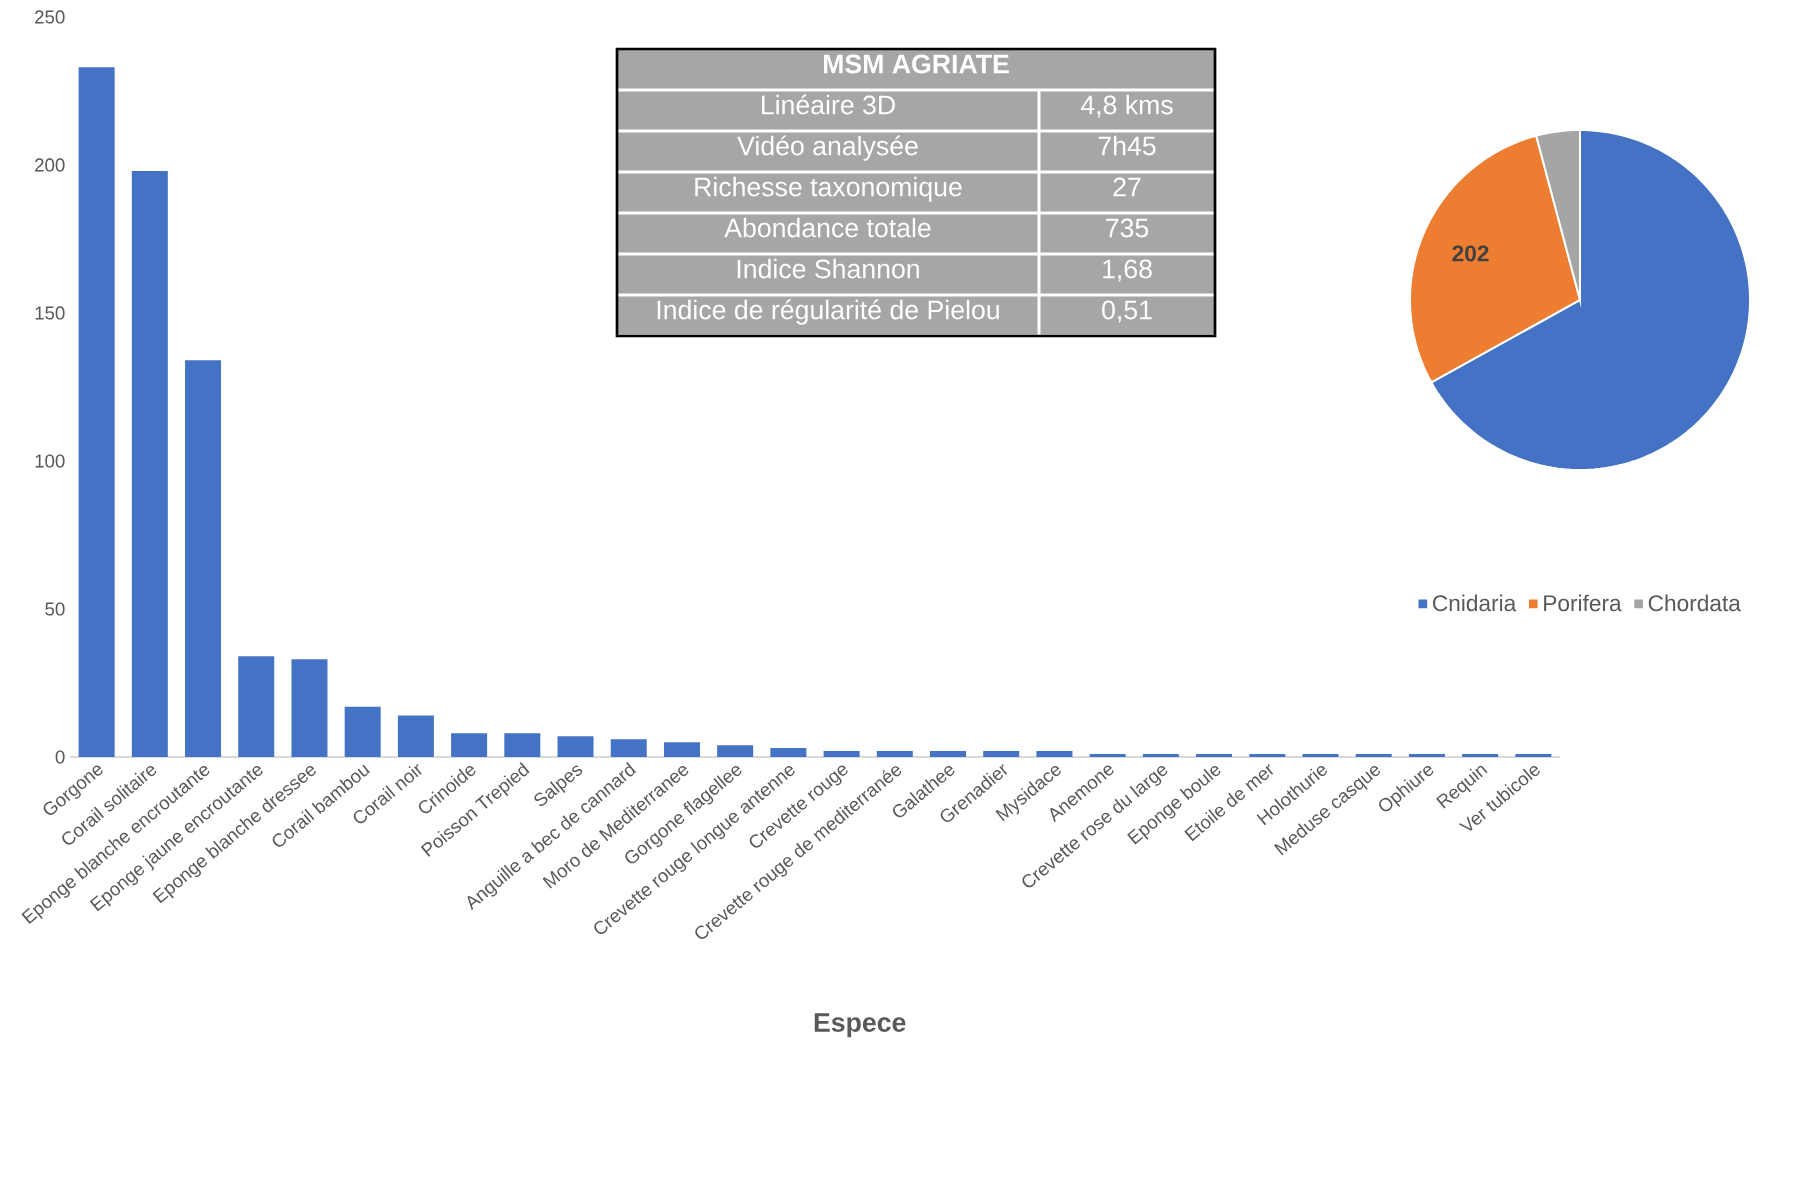  Describe the element at coordinates (50, 17) in the screenshot. I see `y-tick-label: 250` at that location.